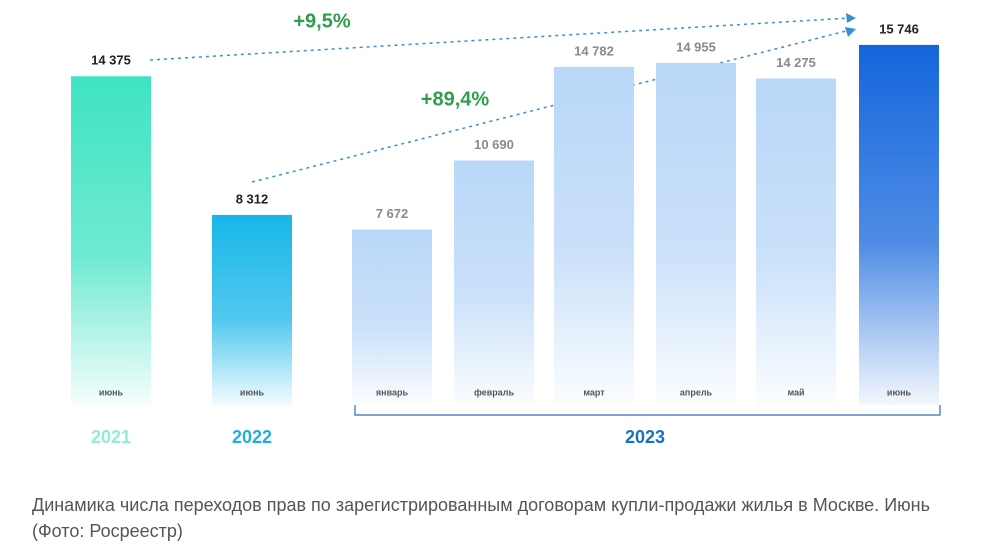 The width and height of the screenshot is (1000, 550). Describe the element at coordinates (696, 46) in the screenshot. I see `value-label: 14 955` at that location.